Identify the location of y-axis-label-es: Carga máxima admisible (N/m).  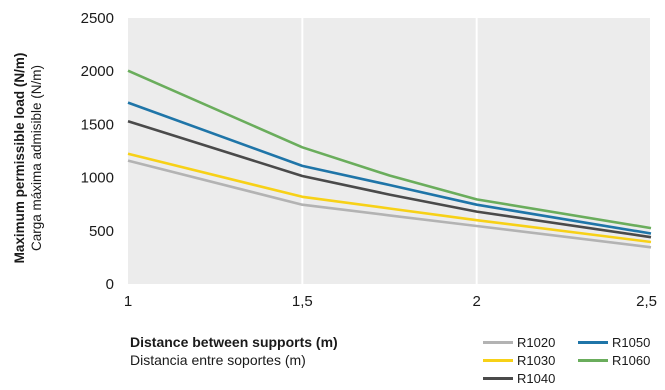
(36, 158).